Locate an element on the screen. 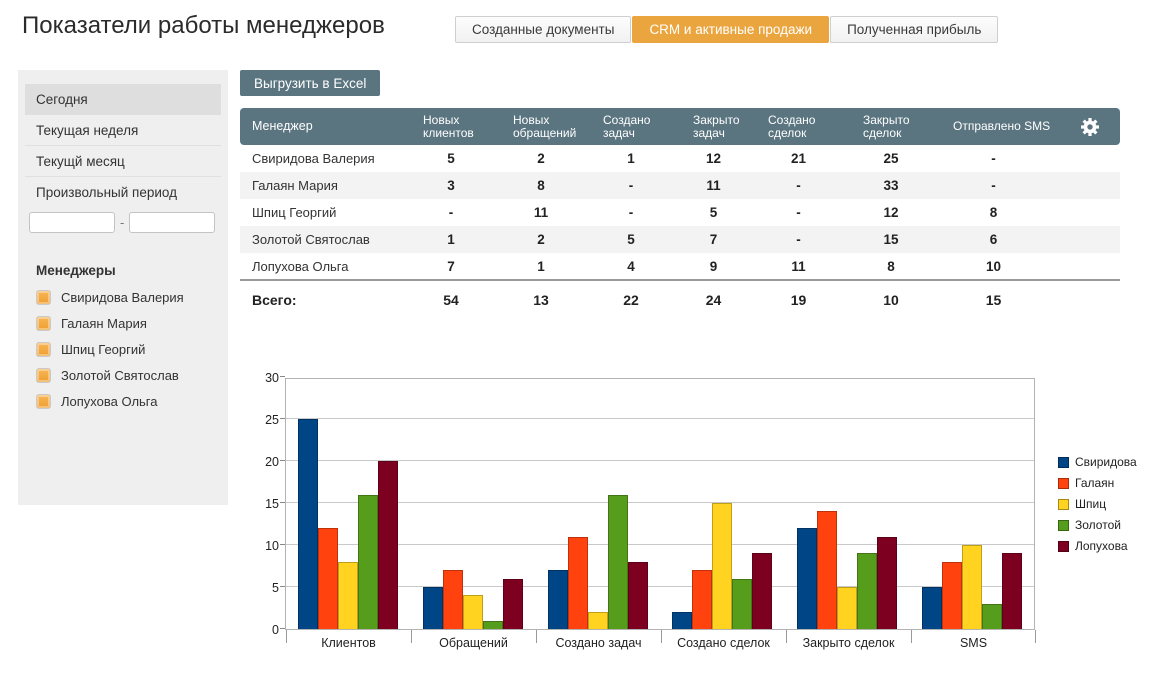 This screenshot has width=1162, height=673. y-axis-tick-label: 10 is located at coordinates (272, 546).